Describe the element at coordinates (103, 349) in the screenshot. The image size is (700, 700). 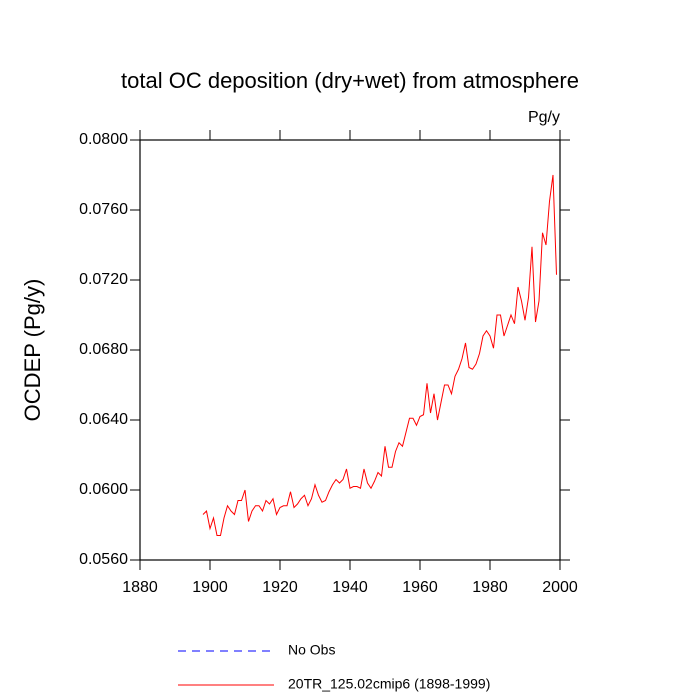
I see `y-tick-label: 0.0680` at that location.